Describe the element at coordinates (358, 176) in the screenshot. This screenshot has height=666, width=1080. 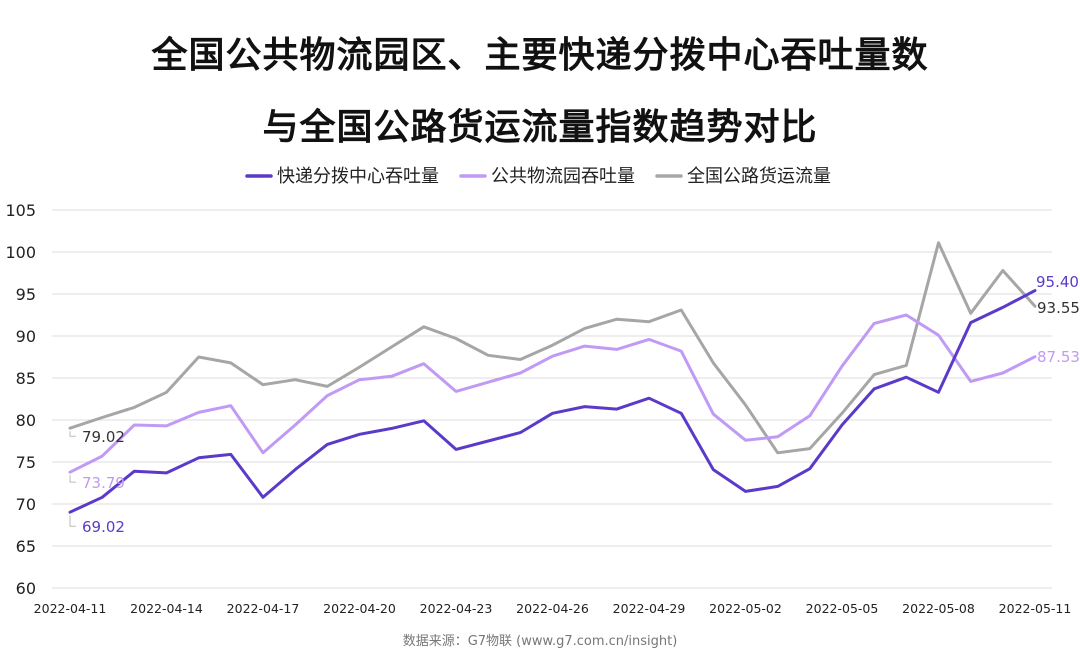
I see `legend-label: 快递分拨中心吞吐量` at that location.